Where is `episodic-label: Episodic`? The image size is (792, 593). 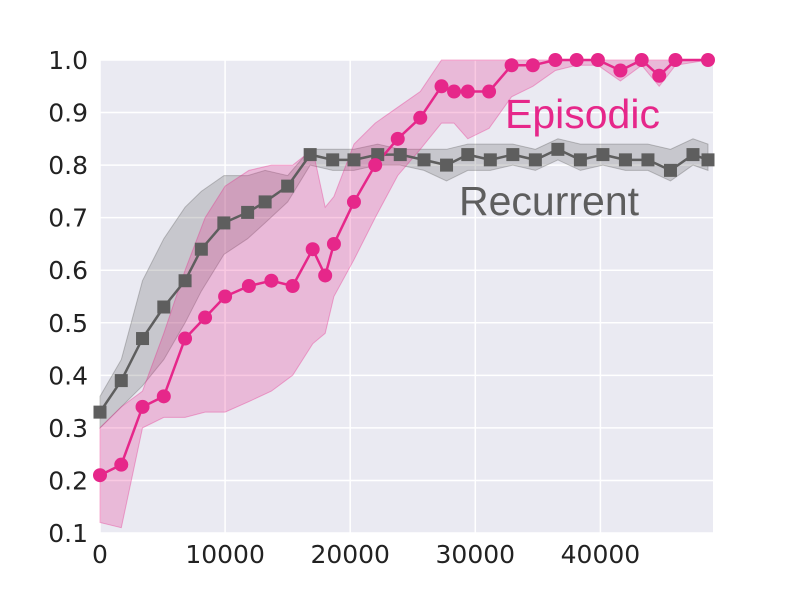
episodic-label: Episodic is located at coordinates (582, 114).